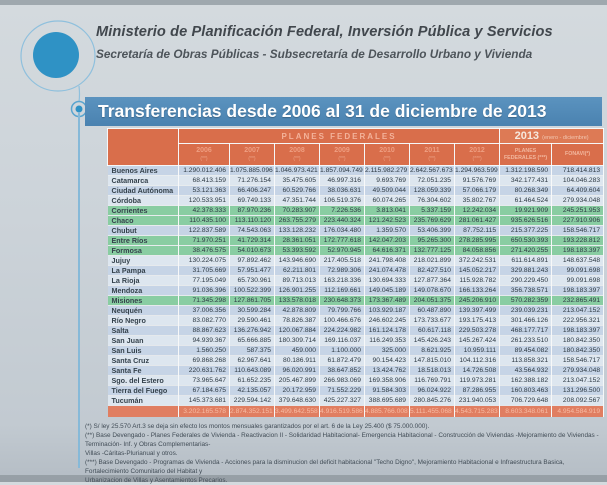 This screenshot has height=485, width=607. What do you see at coordinates (432, 250) in the screenshot?
I see `value-cell: 132.777.125` at bounding box center [432, 250].